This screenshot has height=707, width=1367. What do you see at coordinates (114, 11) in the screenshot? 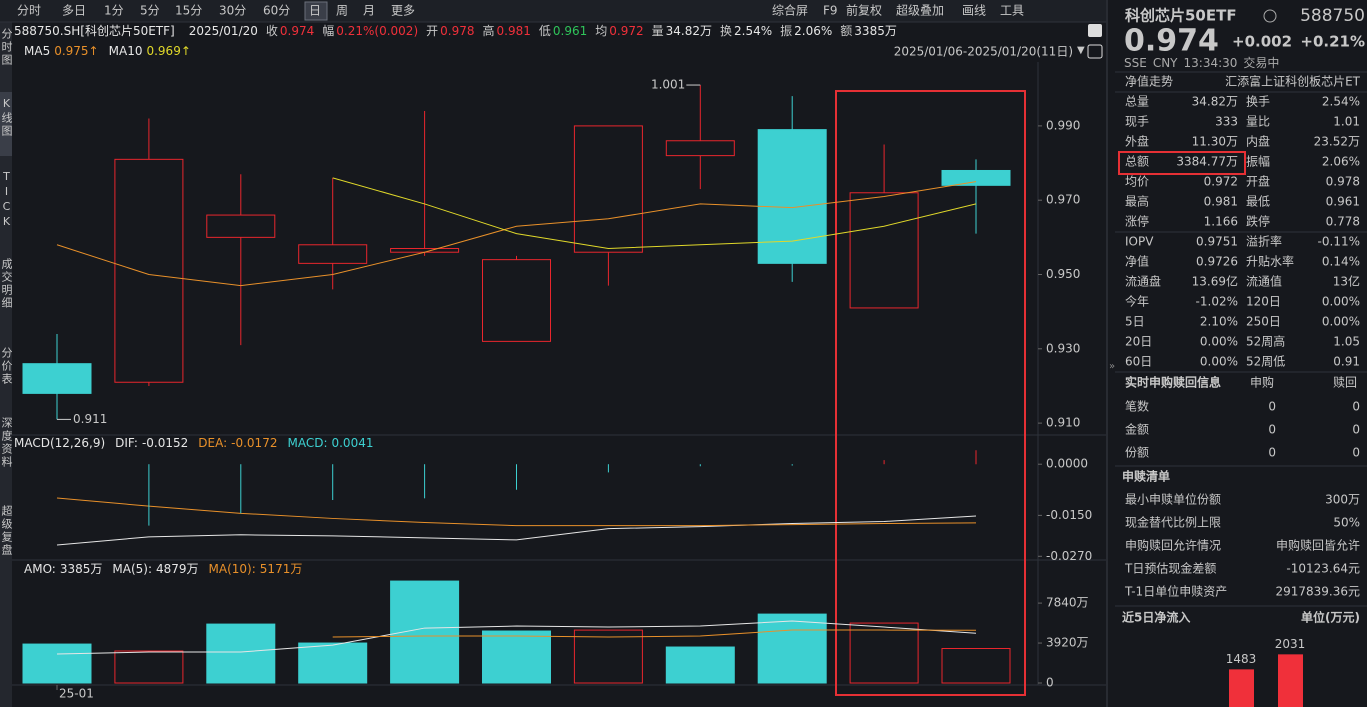
I see `period-tab: 1分` at bounding box center [114, 11].